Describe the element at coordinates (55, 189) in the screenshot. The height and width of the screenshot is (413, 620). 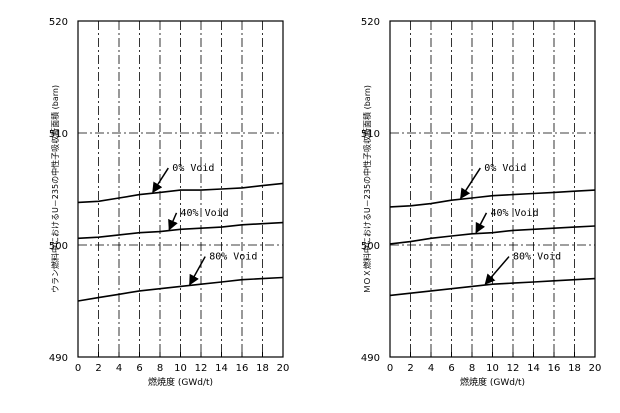
I see `y-axis-label: ウラン燃料中におけるU－235の中性子吸収断面積 (barn)` at that location.